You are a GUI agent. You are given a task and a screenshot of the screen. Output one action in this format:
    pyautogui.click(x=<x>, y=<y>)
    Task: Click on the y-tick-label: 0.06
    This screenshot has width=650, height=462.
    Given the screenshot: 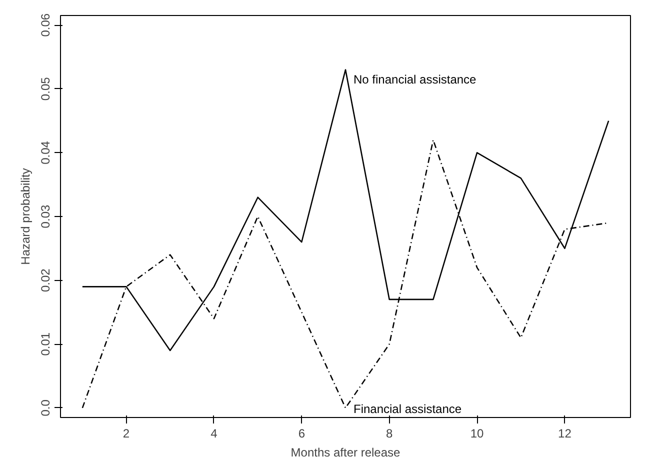 What is the action you would take?
    pyautogui.click(x=45, y=25)
    